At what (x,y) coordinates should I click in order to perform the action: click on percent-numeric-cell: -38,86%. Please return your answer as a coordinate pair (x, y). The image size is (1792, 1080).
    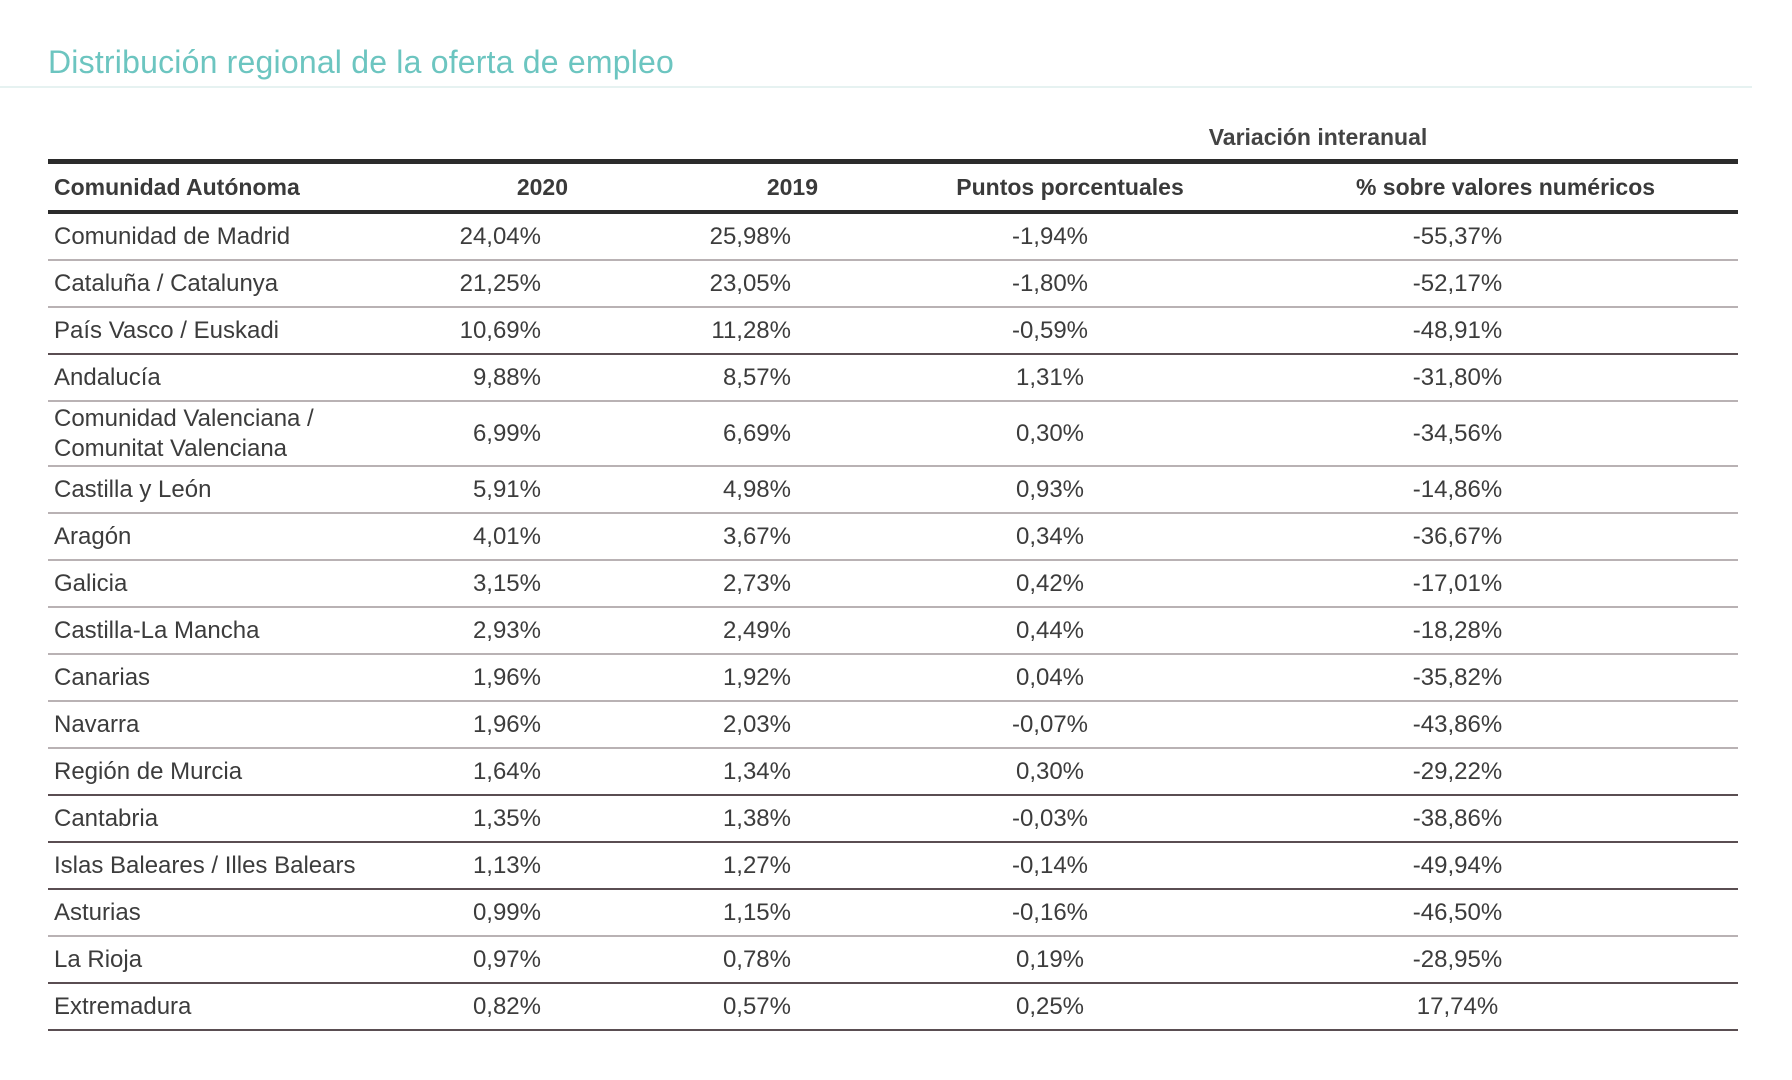
    Looking at the image, I should click on (1457, 818).